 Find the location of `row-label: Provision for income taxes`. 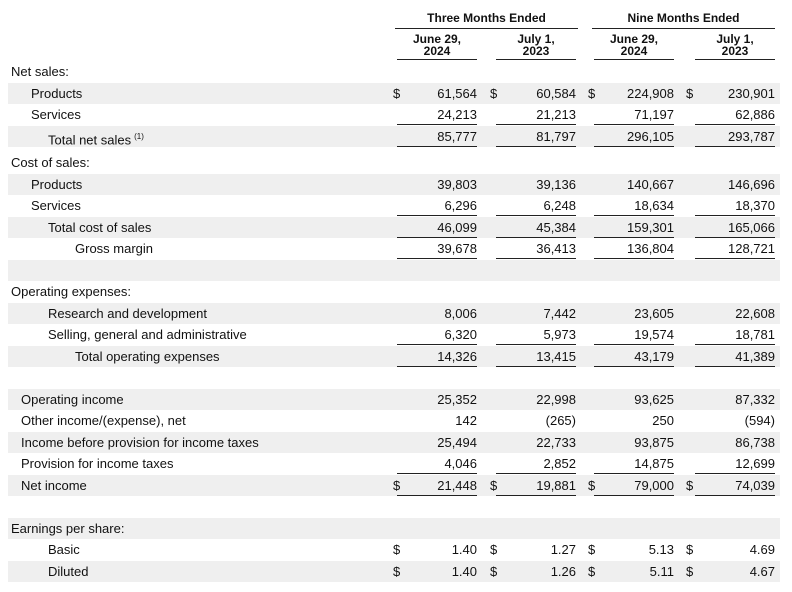

row-label: Provision for income taxes is located at coordinates (97, 463).